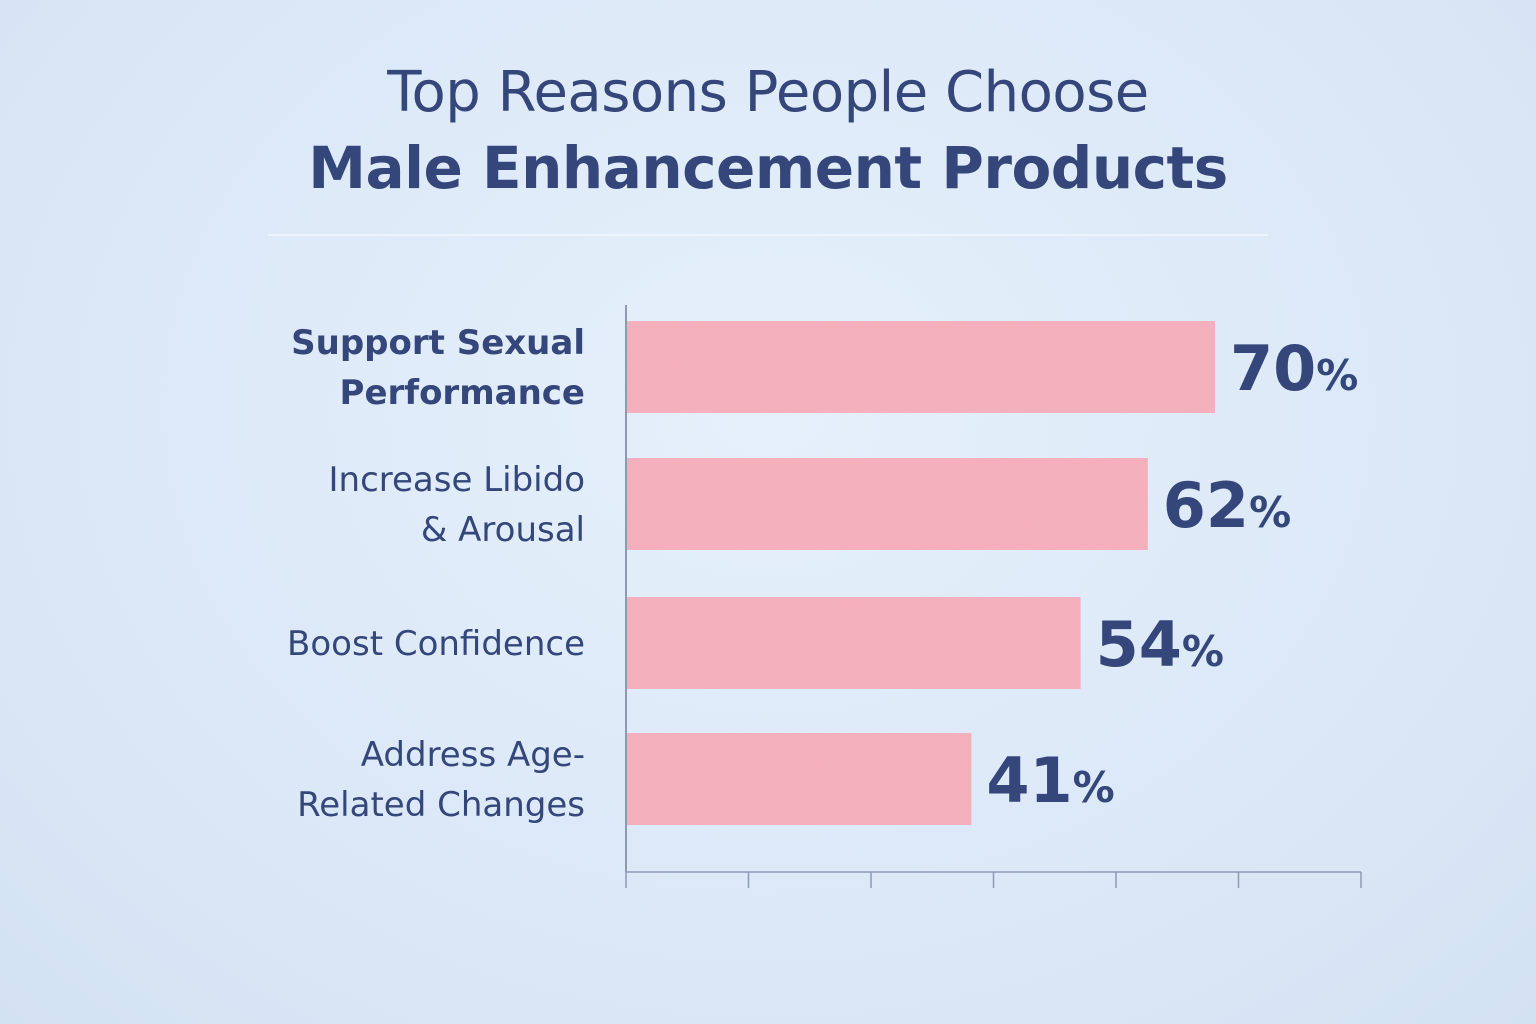 This screenshot has width=1536, height=1024. Describe the element at coordinates (1206, 505) in the screenshot. I see `data-label-value: 62` at that location.